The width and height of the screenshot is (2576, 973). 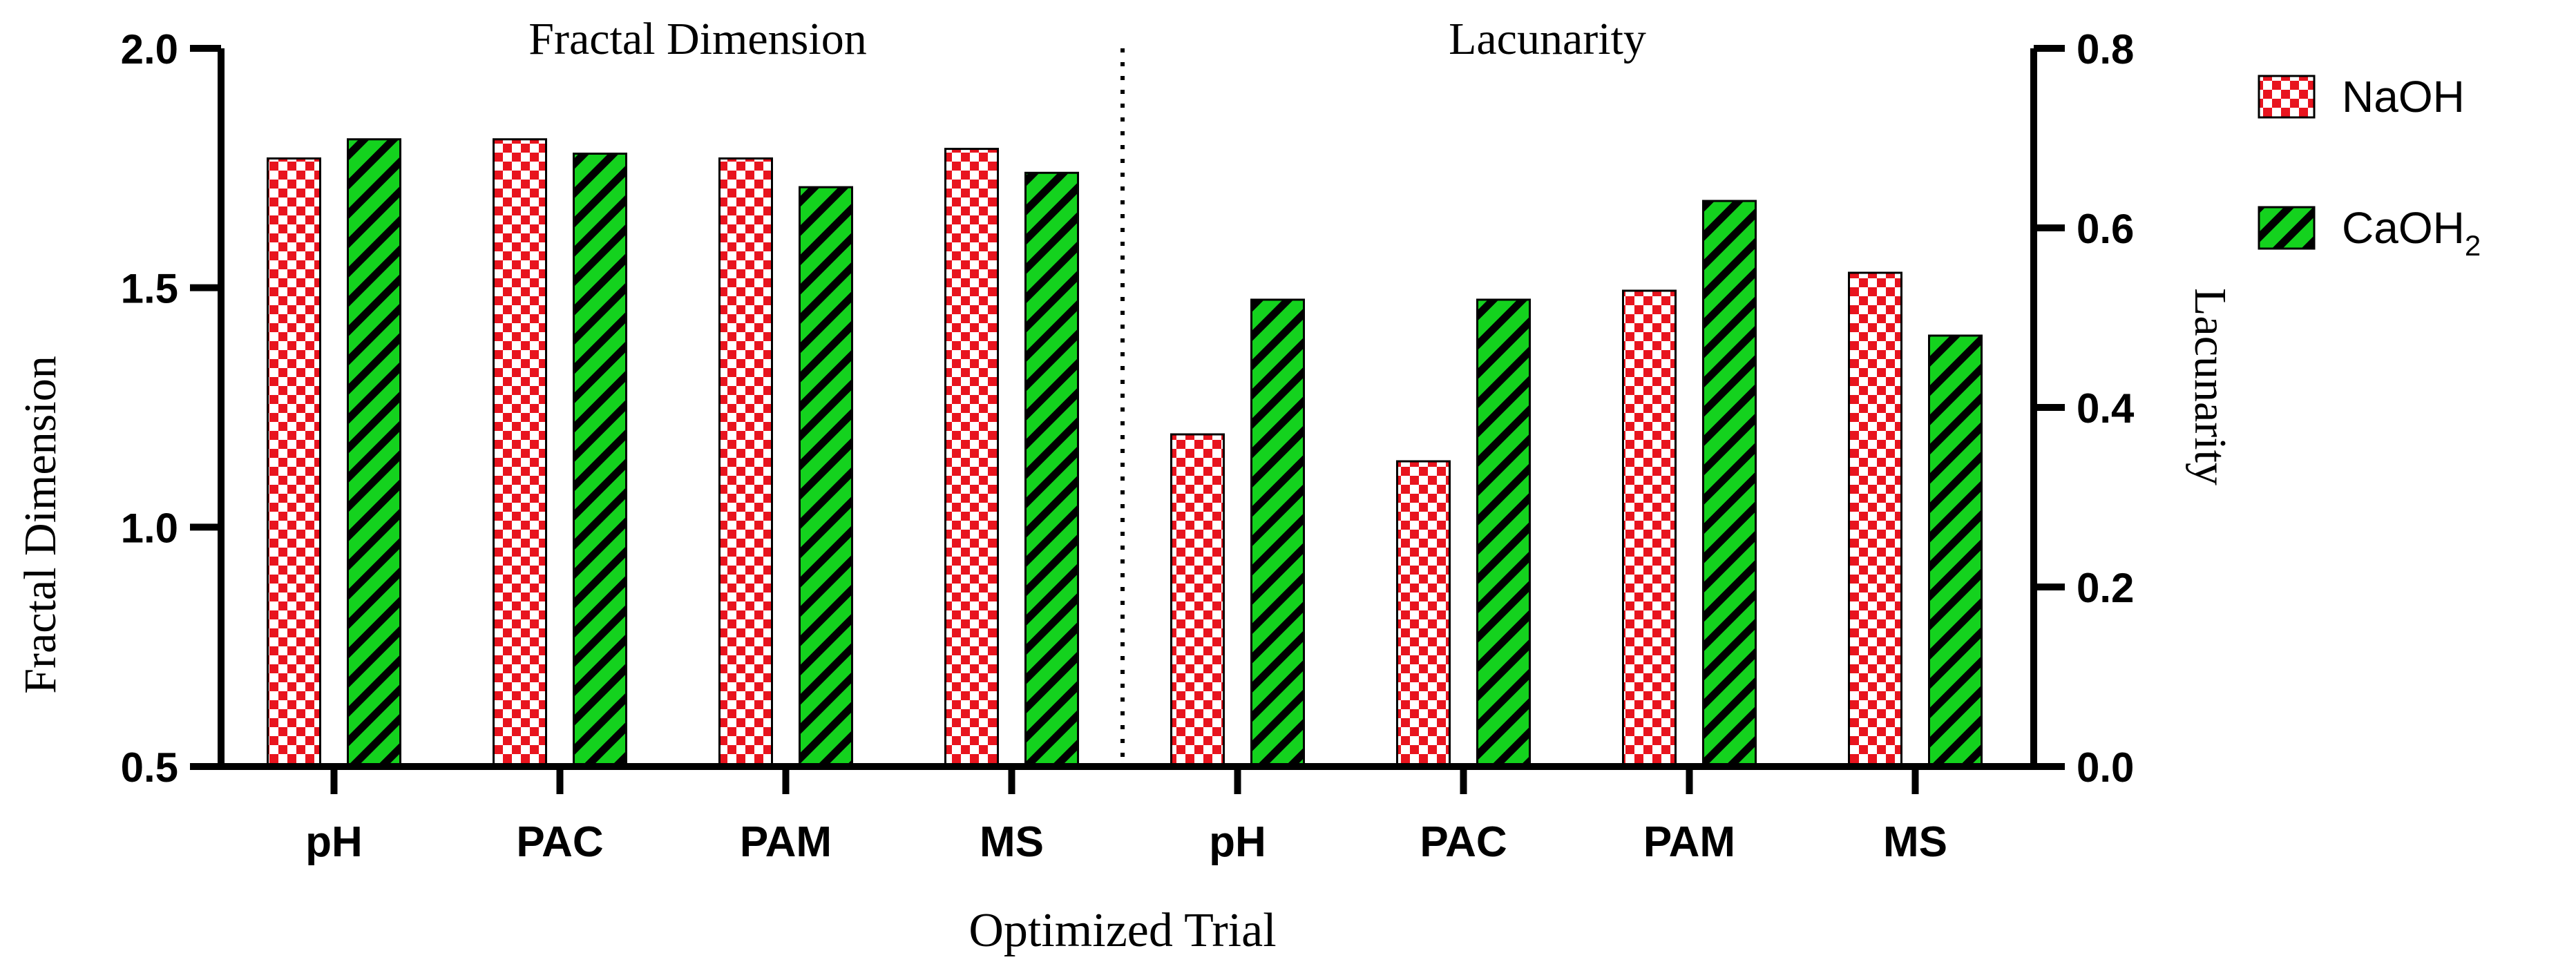 What do you see at coordinates (746, 462) in the screenshot?
I see `bar-fractal-naoh-pam` at bounding box center [746, 462].